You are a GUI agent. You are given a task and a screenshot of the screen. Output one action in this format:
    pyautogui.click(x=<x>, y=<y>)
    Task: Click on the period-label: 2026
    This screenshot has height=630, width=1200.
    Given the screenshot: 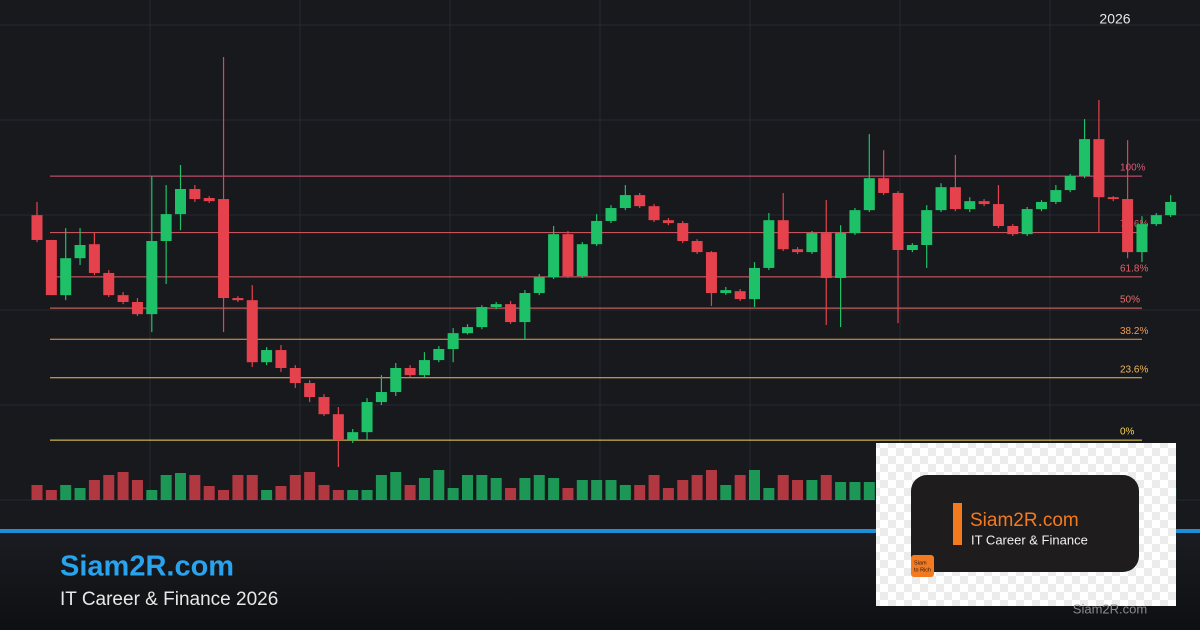 What is the action you would take?
    pyautogui.click(x=1114, y=19)
    